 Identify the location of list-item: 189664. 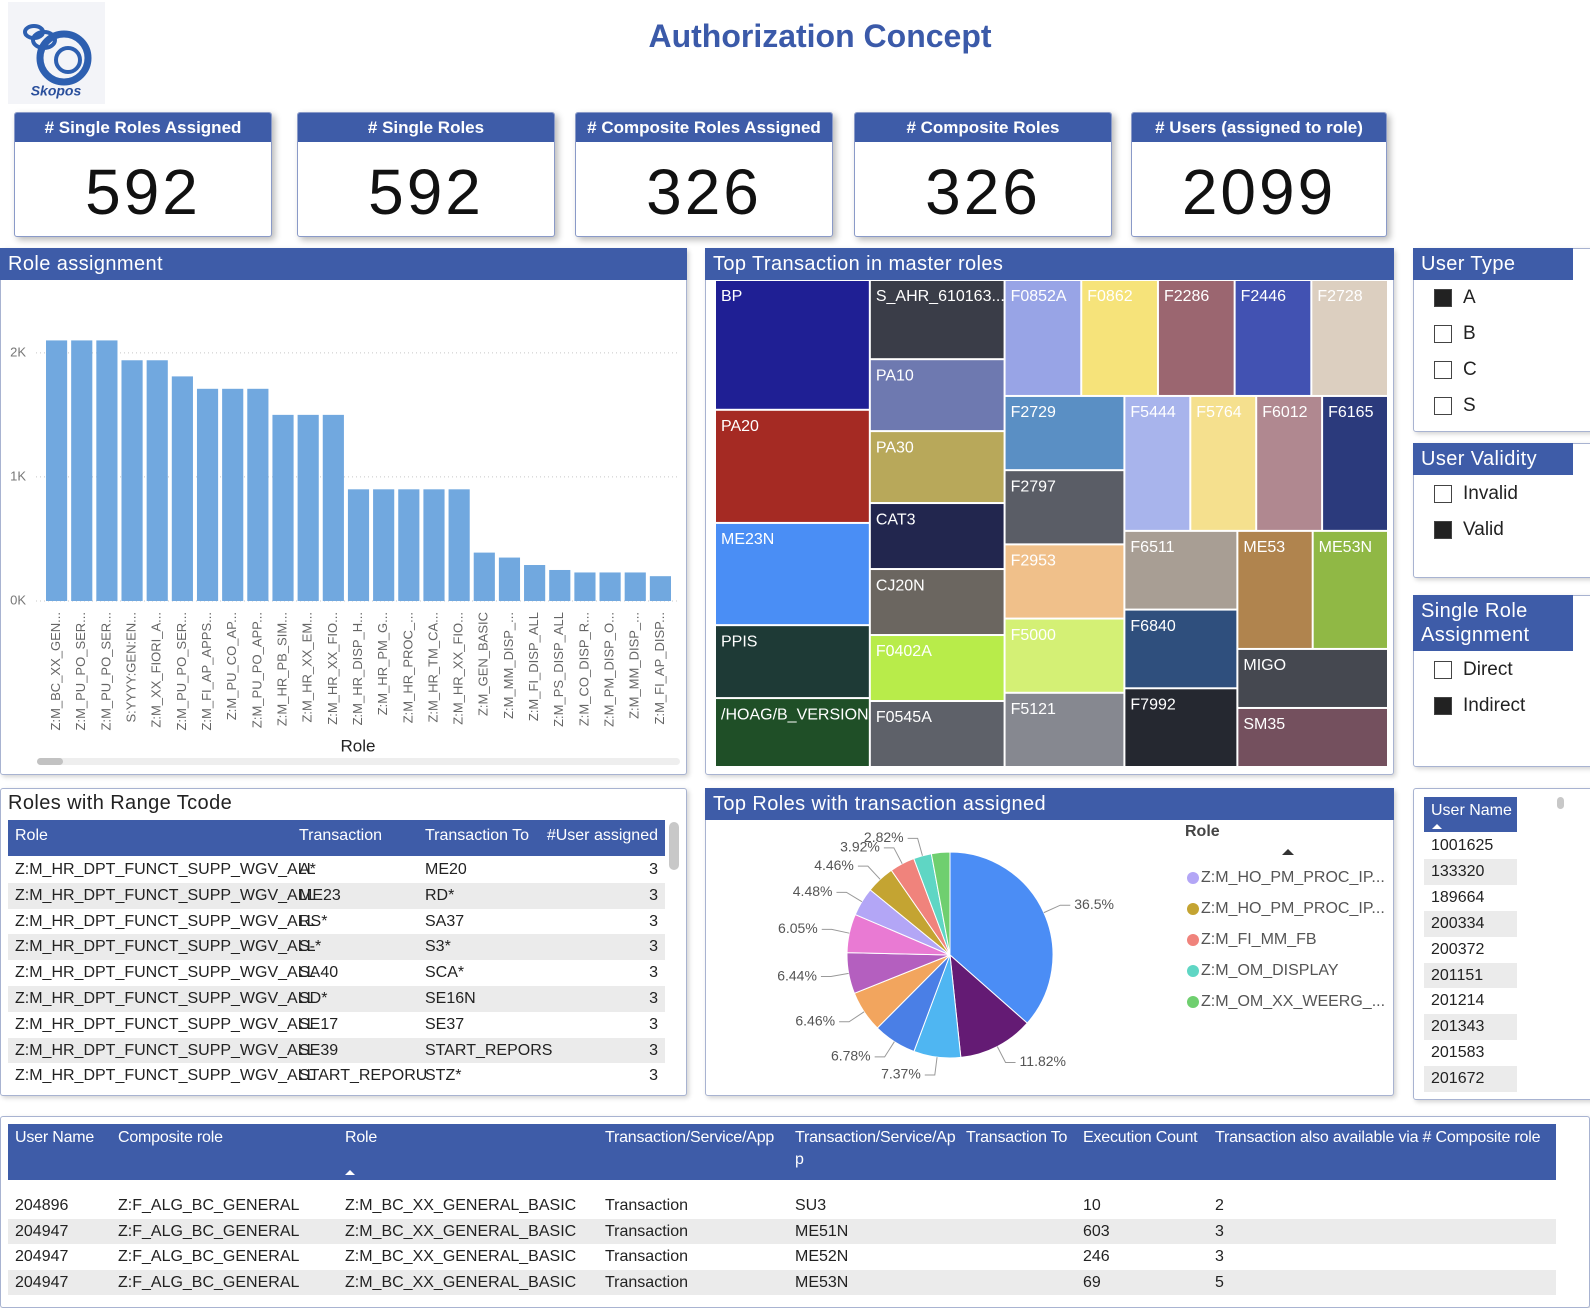
(1458, 897).